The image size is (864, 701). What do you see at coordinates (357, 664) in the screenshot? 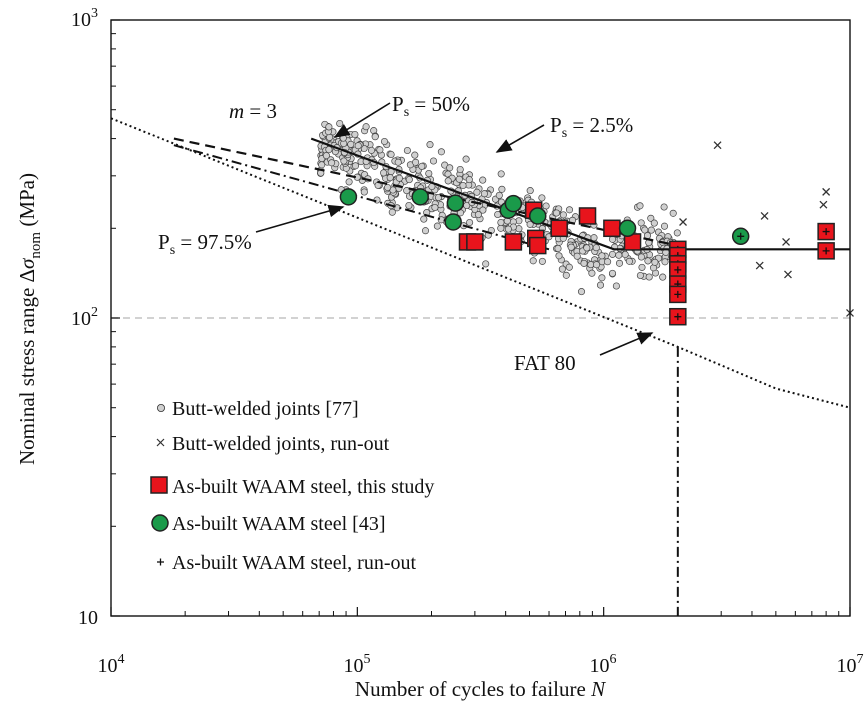
I see `x-tick-label-1e5: 105` at bounding box center [357, 664].